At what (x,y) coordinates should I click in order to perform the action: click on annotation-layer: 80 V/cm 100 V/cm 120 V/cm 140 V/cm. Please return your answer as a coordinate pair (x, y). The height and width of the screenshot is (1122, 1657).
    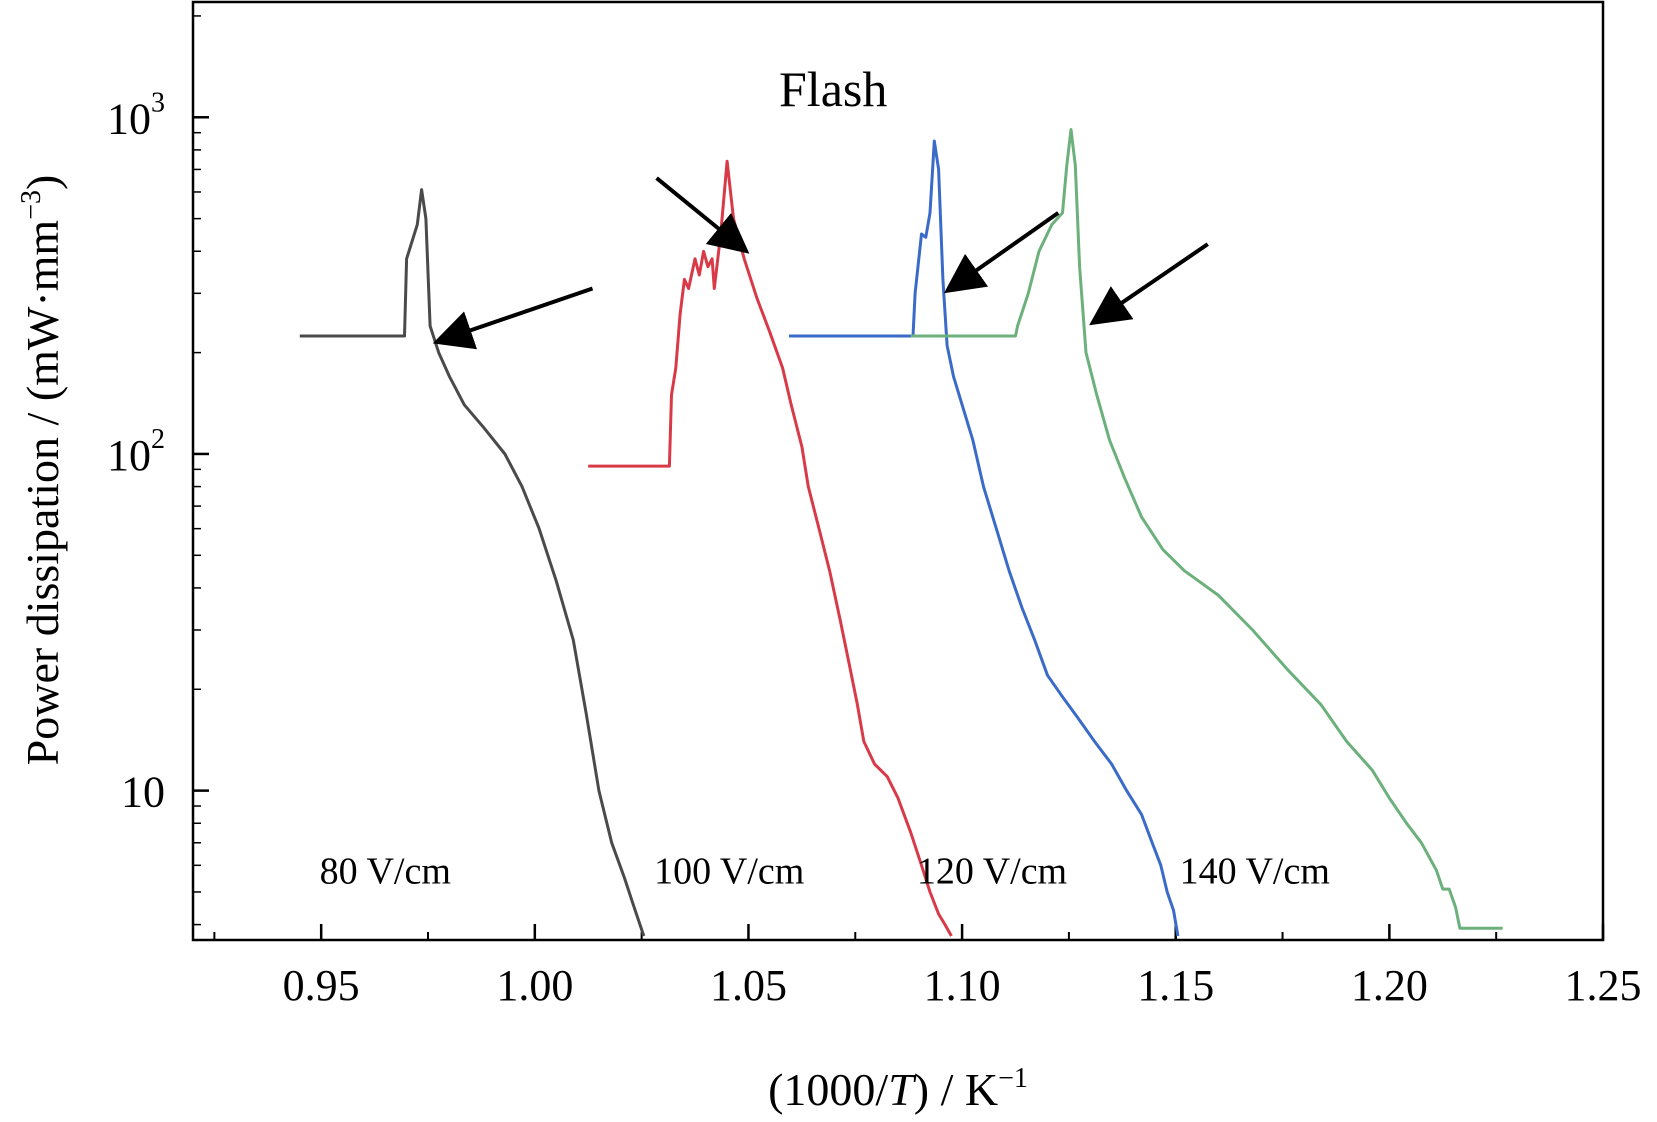
    Looking at the image, I should click on (825, 871).